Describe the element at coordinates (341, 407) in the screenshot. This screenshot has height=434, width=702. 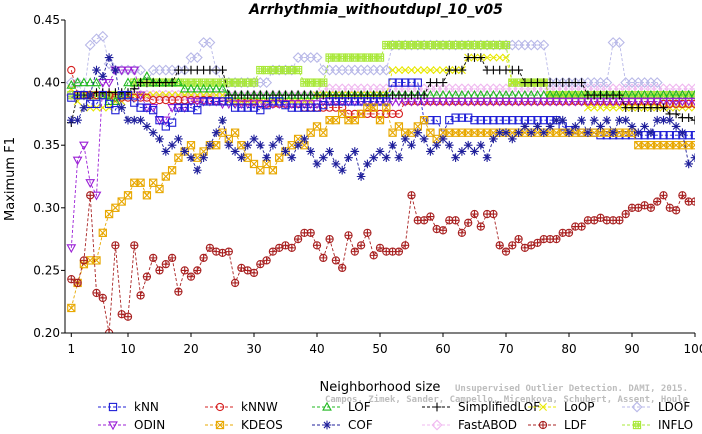
I see `legend-item-lof: LOF` at that location.